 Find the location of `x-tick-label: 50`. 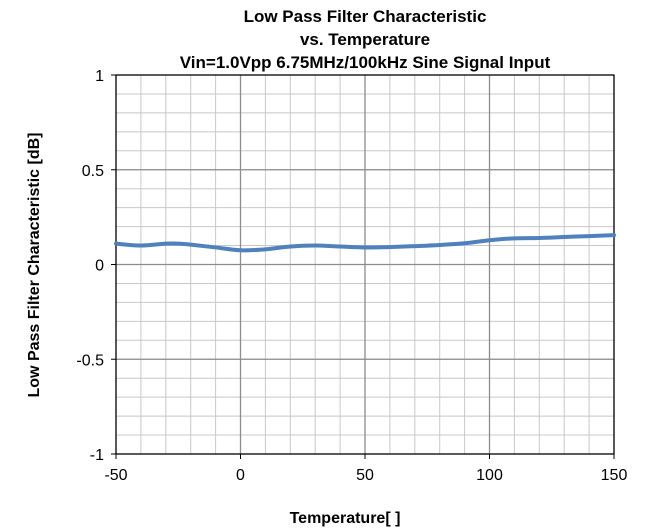

x-tick-label: 50 is located at coordinates (365, 475).